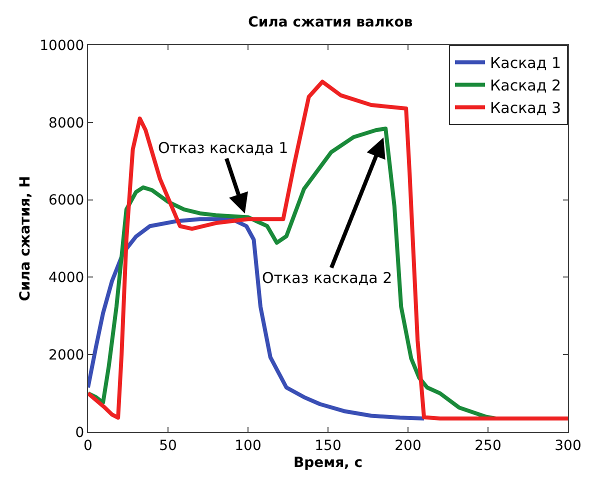 This screenshot has width=590, height=482. I want to click on legend-label: Каскад 1, so click(526, 63).